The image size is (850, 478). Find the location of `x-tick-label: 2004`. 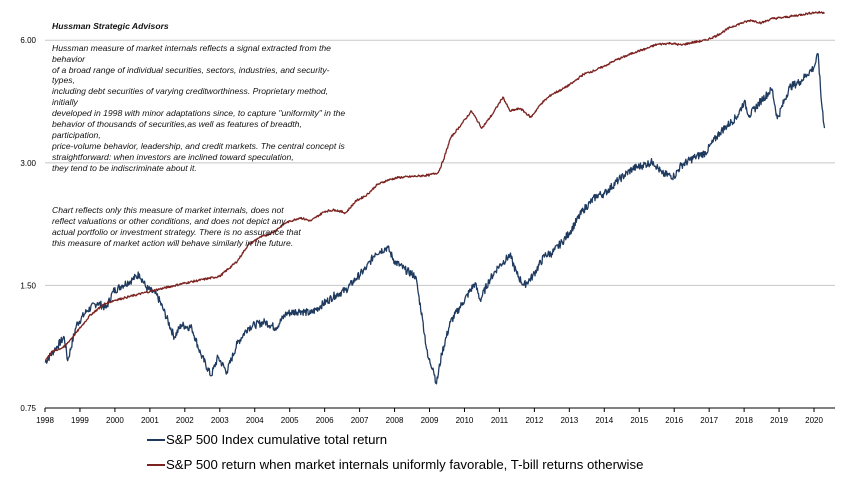

x-tick-label: 2004 is located at coordinates (255, 420).